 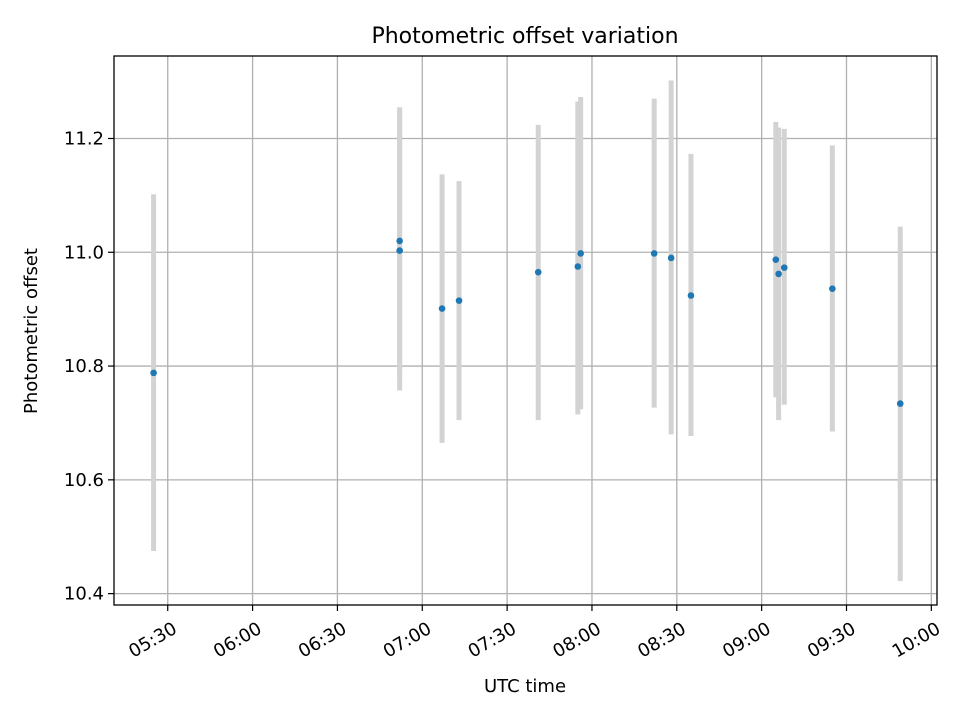 What do you see at coordinates (525, 686) in the screenshot?
I see `x-axis-label: UTC time` at bounding box center [525, 686].